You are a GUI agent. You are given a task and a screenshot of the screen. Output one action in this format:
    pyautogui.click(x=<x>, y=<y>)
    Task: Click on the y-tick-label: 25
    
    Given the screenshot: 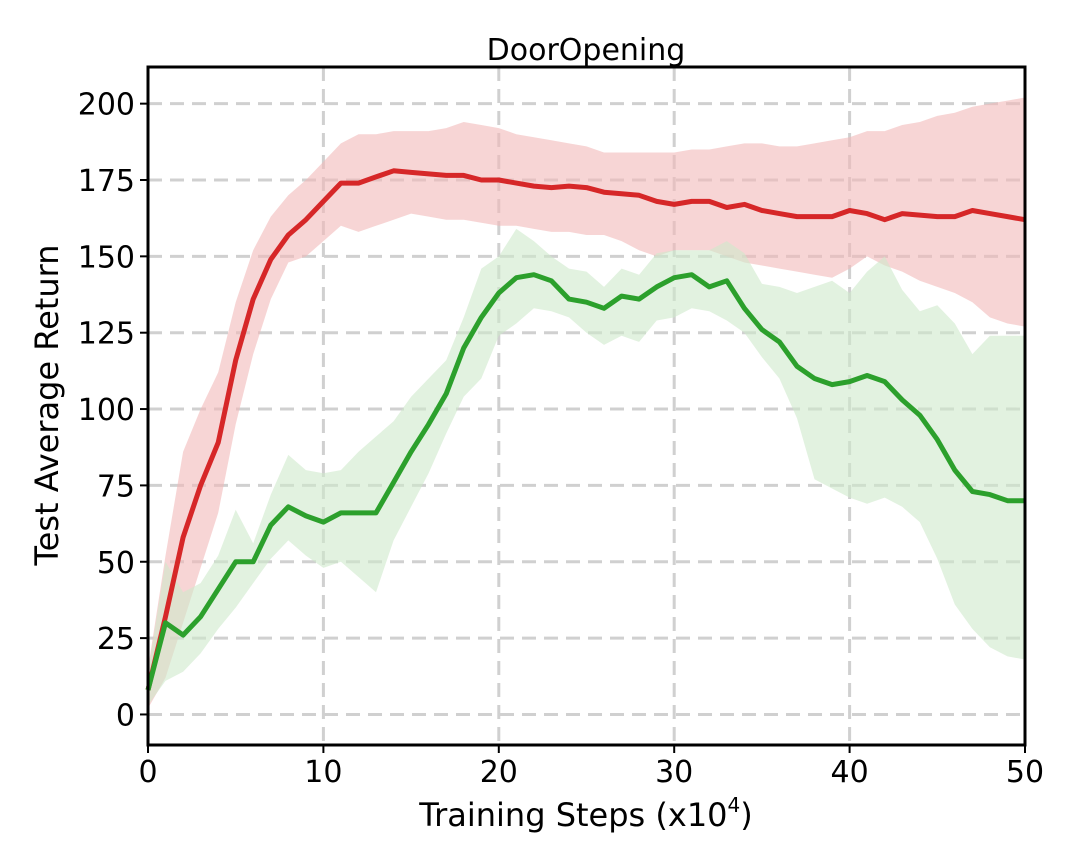 What is the action you would take?
    pyautogui.click(x=116, y=639)
    